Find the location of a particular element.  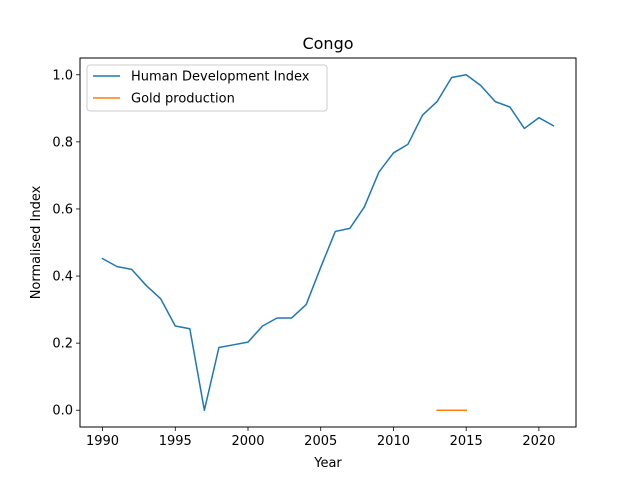

x-tick-label-2005: 2005 is located at coordinates (320, 441).